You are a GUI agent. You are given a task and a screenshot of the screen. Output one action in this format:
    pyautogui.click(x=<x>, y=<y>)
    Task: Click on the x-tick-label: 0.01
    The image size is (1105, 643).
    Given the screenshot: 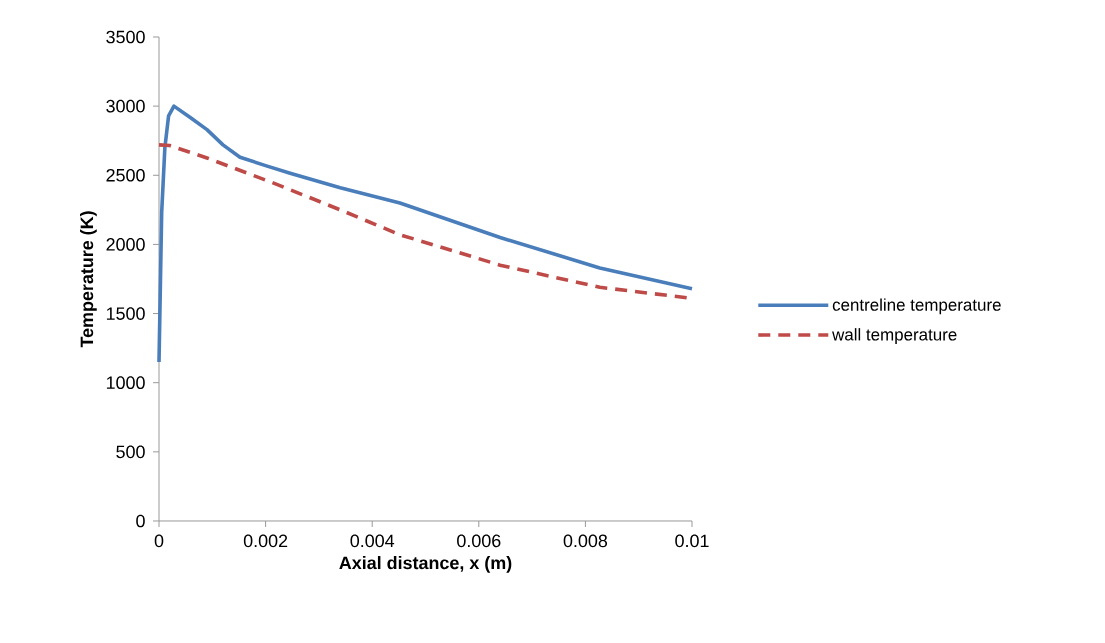 What is the action you would take?
    pyautogui.click(x=692, y=541)
    